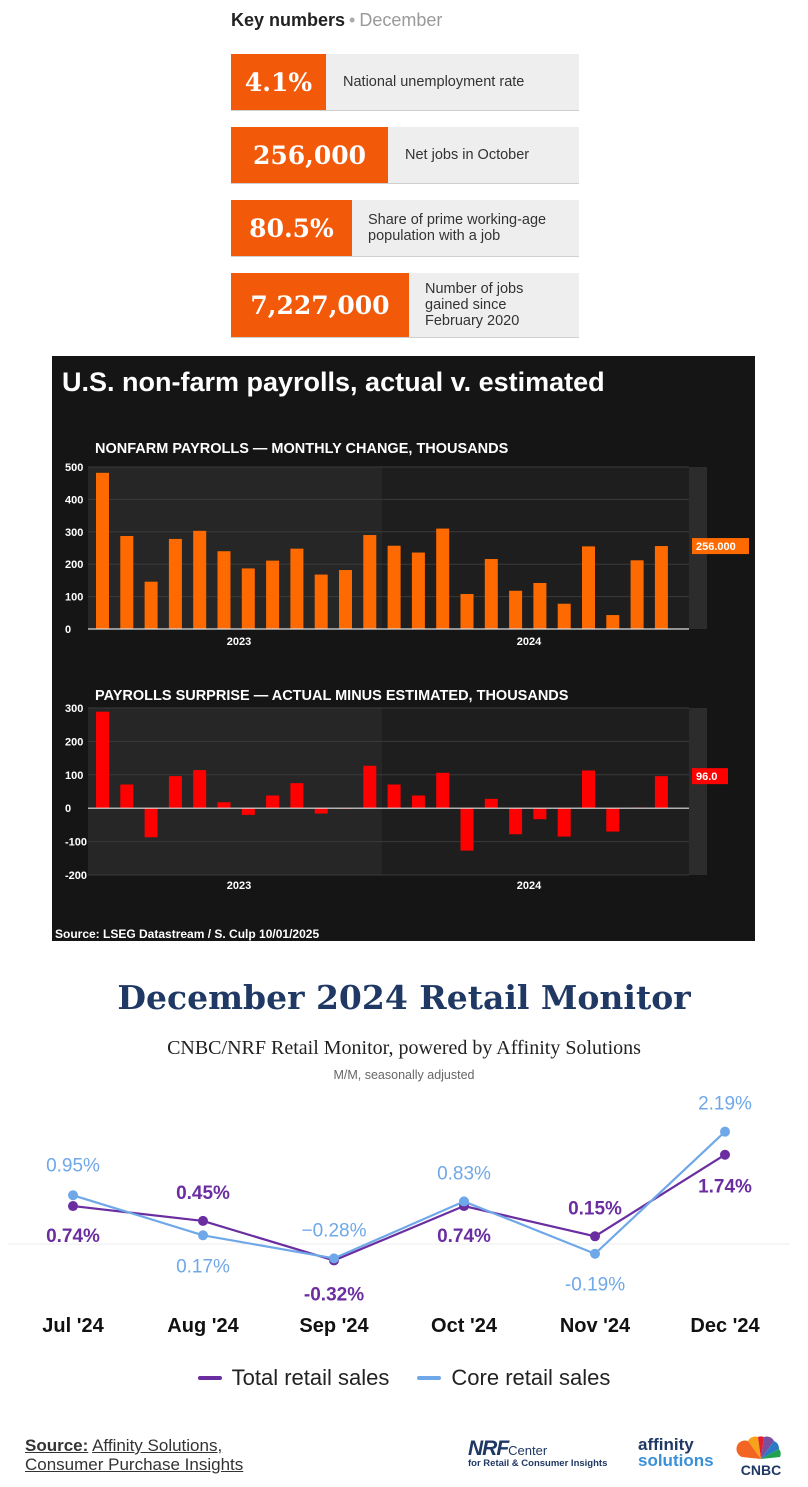 The image size is (808, 1487). Describe the element at coordinates (310, 1377) in the screenshot. I see `legend-label: Total retail sales` at that location.